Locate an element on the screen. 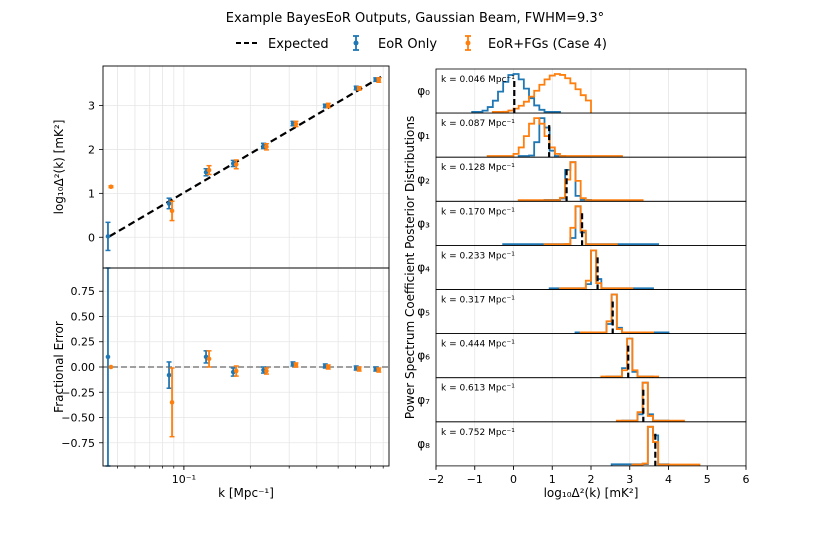 This screenshot has height=534, width=830. y-tick-label: 0.50 is located at coordinates (83, 316).